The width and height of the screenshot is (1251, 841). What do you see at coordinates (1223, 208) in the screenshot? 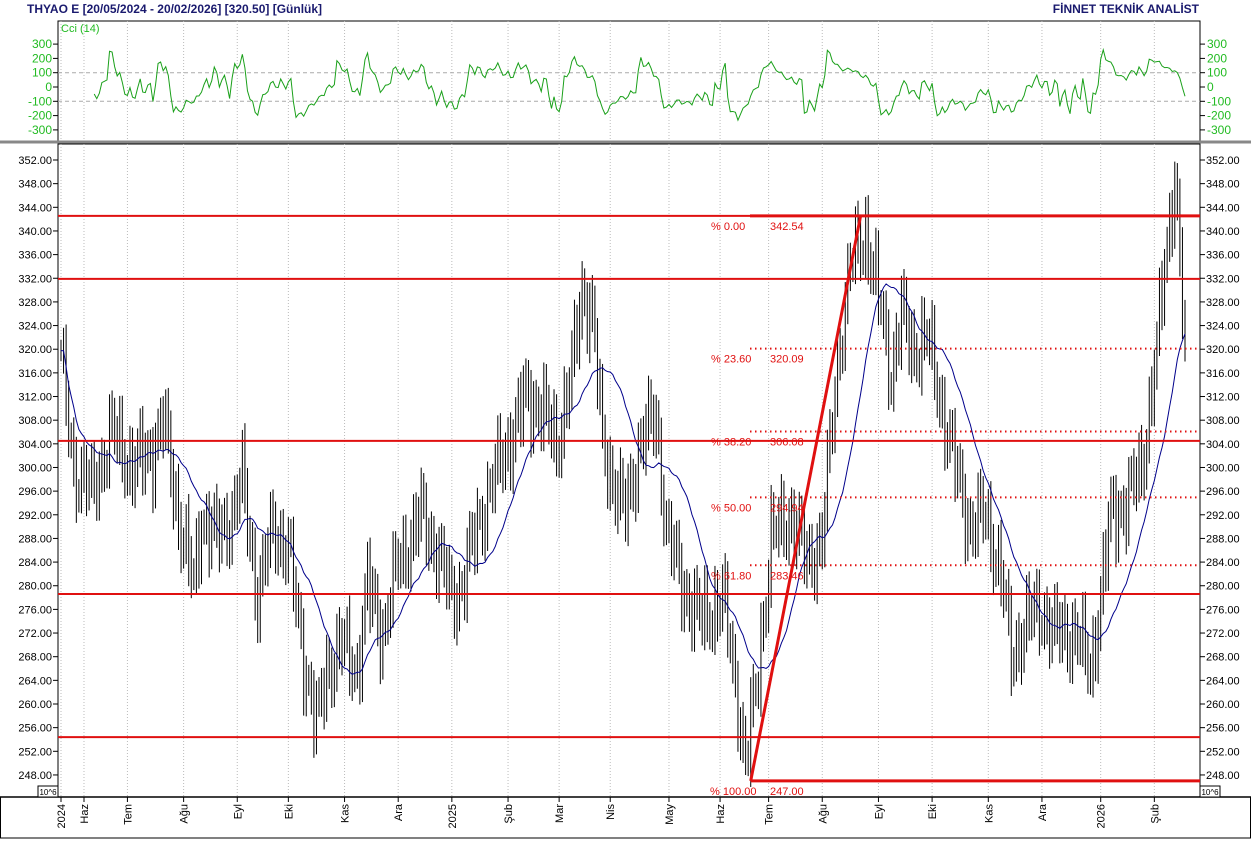
I see `price-ytick-right: 344.00` at bounding box center [1223, 208].